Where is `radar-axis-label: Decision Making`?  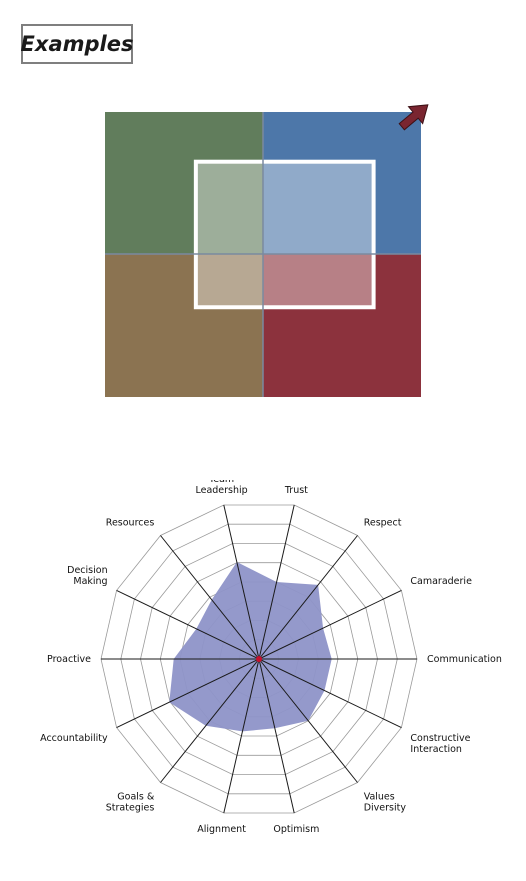 radar-axis-label: Decision Making is located at coordinates (87, 576).